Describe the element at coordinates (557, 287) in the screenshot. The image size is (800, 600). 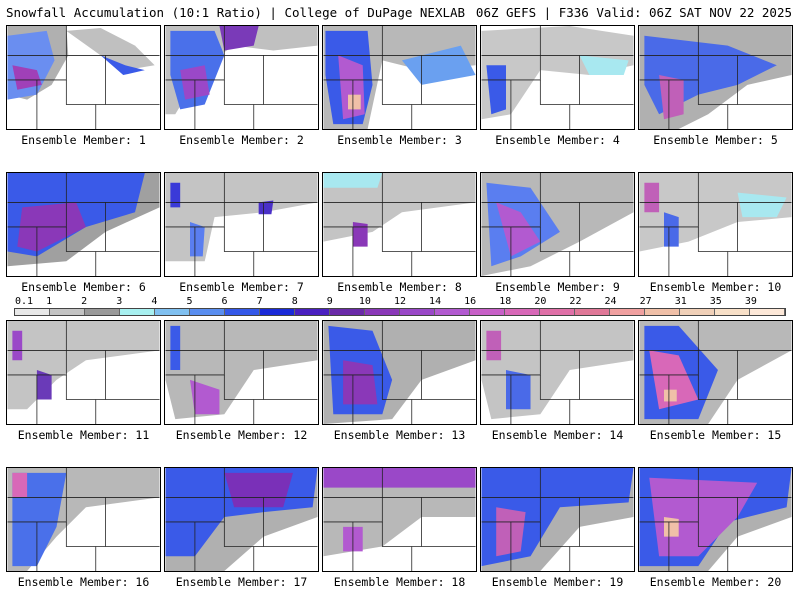
I see `panel-label: Ensemble Member: 9` at that location.